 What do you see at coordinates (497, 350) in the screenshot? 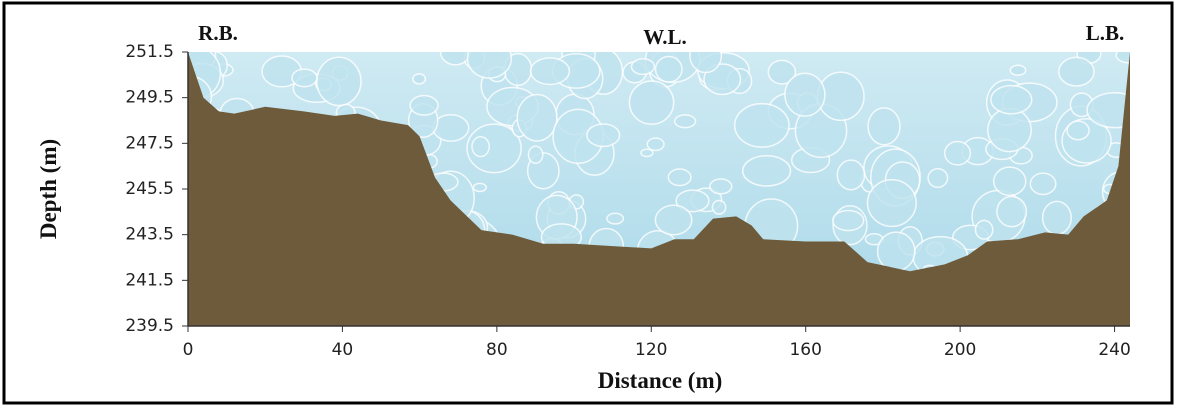
I see `x-tick-label: 80` at bounding box center [497, 350].